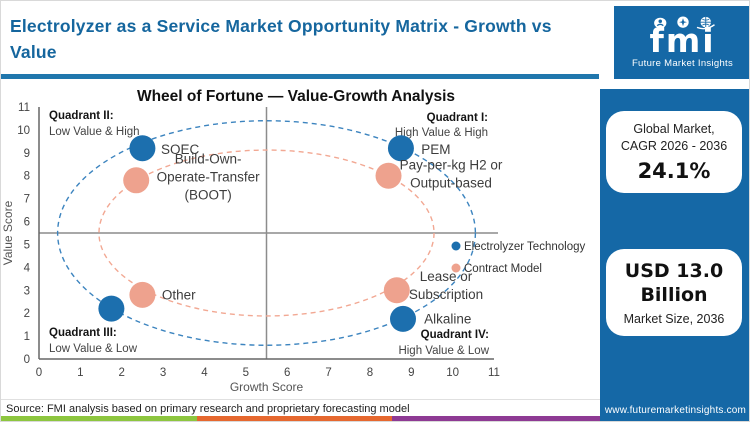 The height and width of the screenshot is (422, 750). What do you see at coordinates (684, 23) in the screenshot?
I see `logo-icons` at bounding box center [684, 23].